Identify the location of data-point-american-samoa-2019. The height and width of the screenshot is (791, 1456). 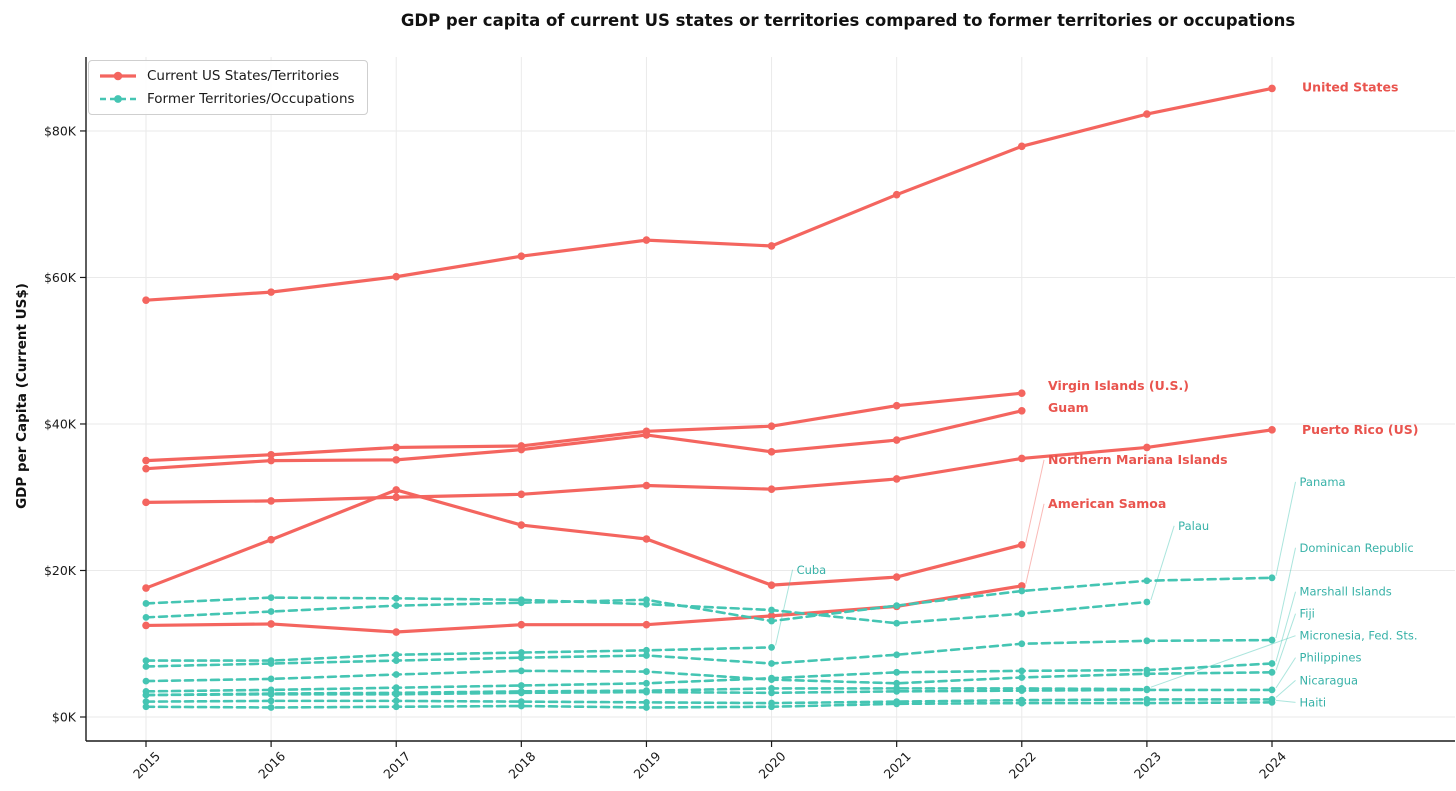
(646, 624).